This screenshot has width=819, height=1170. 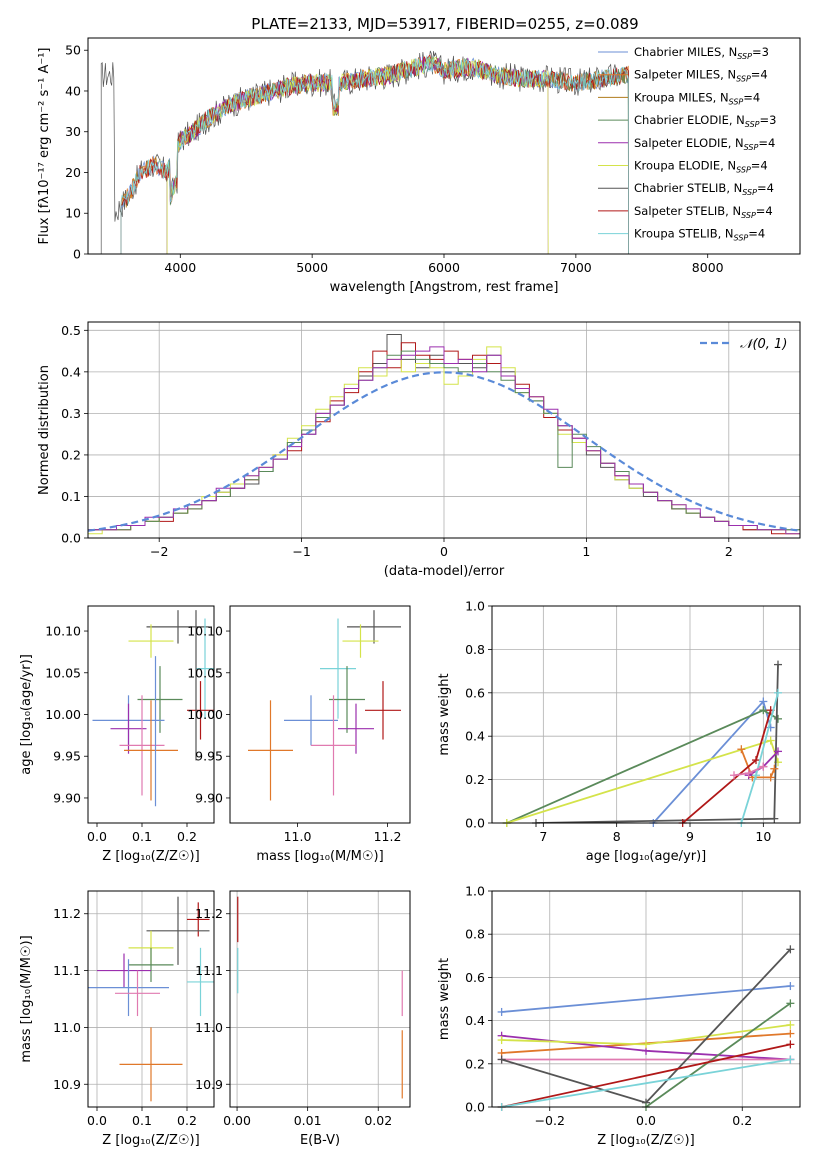 What do you see at coordinates (704, 144) in the screenshot?
I see `legend-label: Salpeter ELODIE, NSSP=4` at bounding box center [704, 144].